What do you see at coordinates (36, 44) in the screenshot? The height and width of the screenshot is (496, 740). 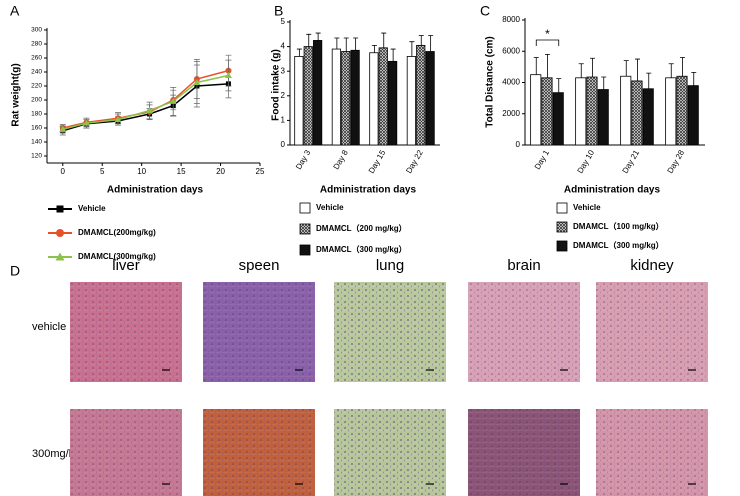 I see `y-tick-label: 280` at bounding box center [36, 44].